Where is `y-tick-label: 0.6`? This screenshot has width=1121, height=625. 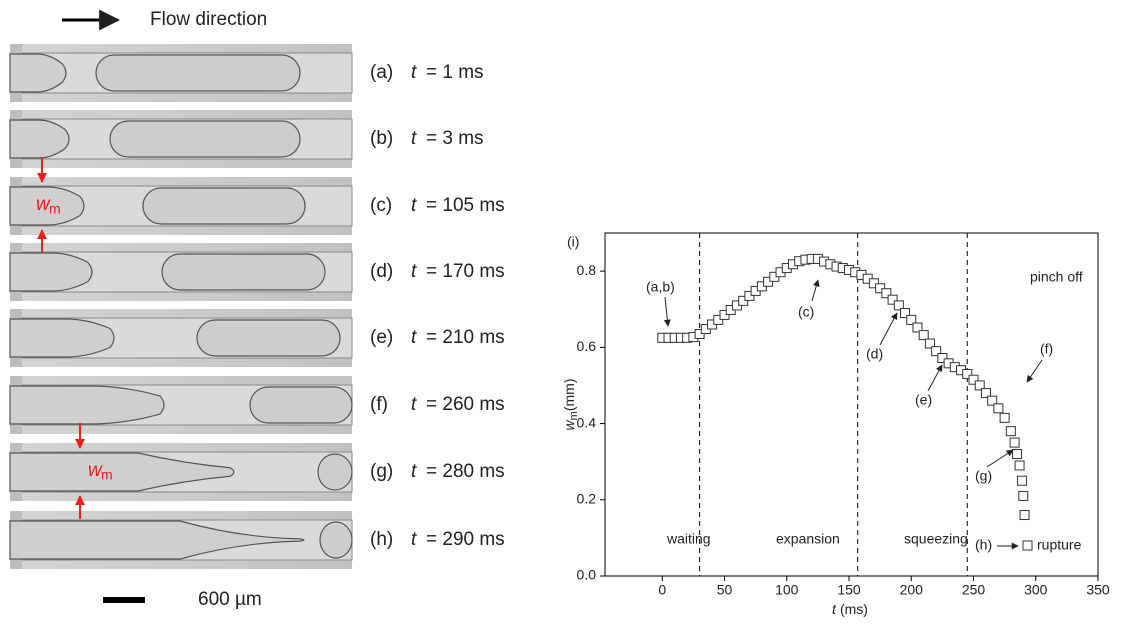 y-tick-label: 0.6 is located at coordinates (587, 346).